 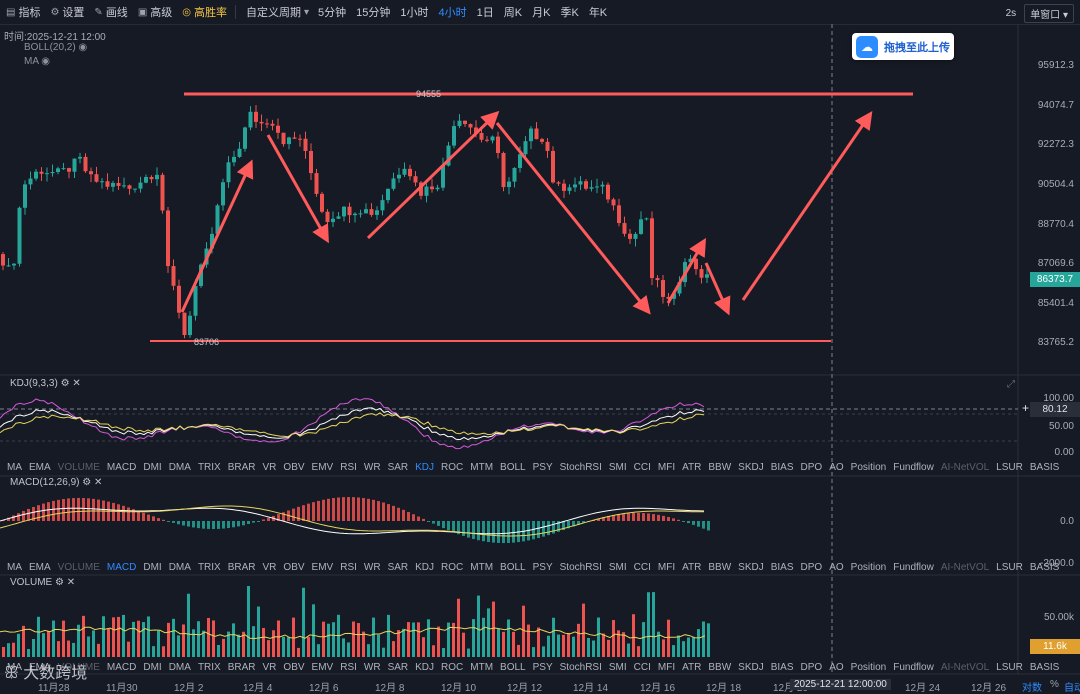 What do you see at coordinates (277, 12) in the screenshot?
I see `custom-period-dropdown: 自定义周期 ▾` at bounding box center [277, 12].